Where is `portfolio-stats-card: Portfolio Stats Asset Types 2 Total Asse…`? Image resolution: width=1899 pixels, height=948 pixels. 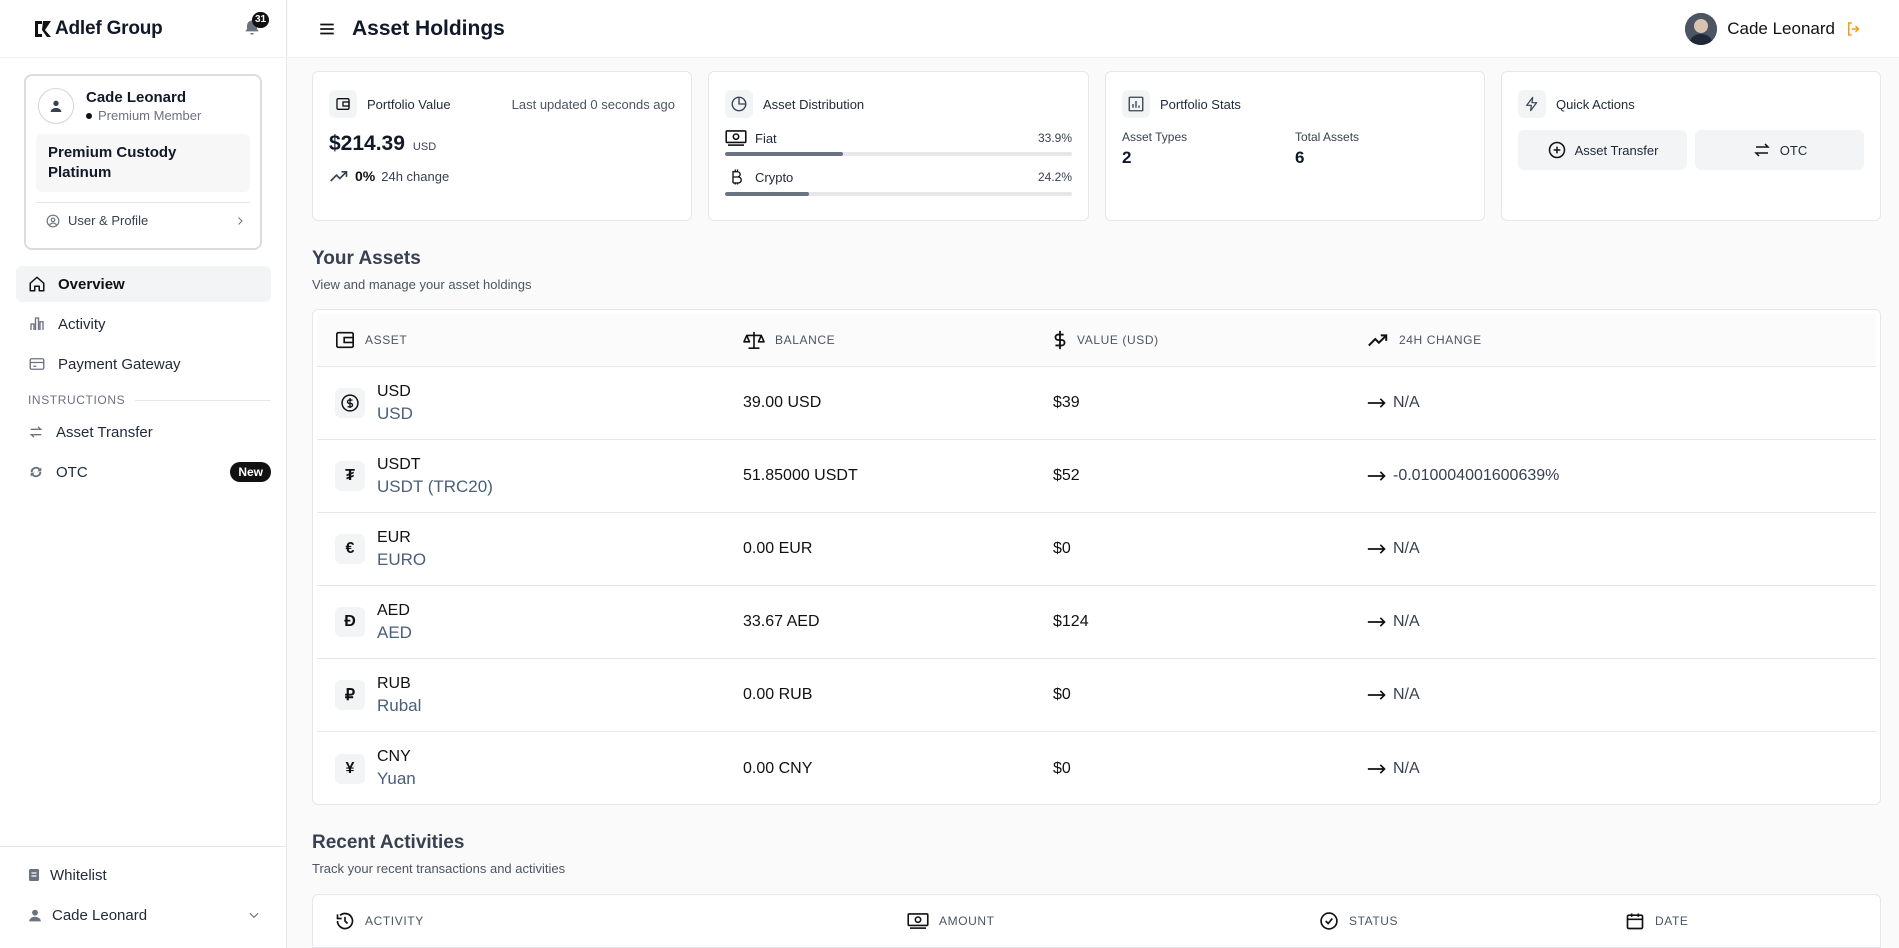
portfolio-stats-card: Portfolio Stats Asset Types 2 Total Asse… is located at coordinates (1295, 146).